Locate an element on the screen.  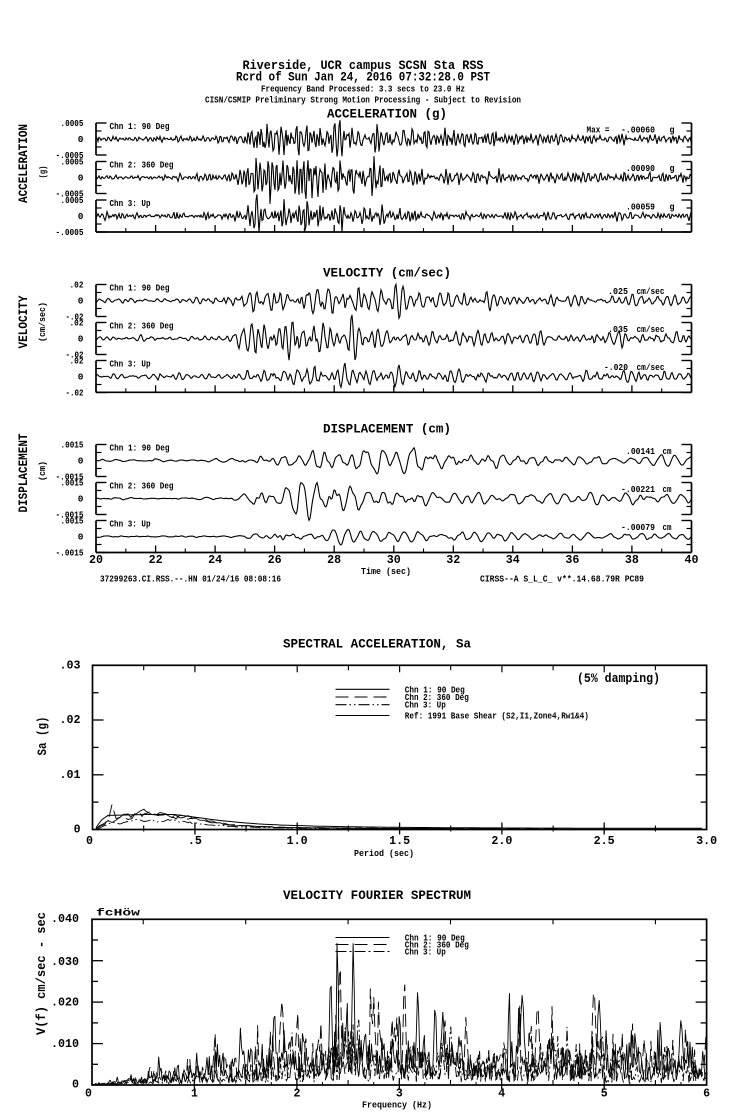
svg-text: 6 is located at coordinates (706, 1094).